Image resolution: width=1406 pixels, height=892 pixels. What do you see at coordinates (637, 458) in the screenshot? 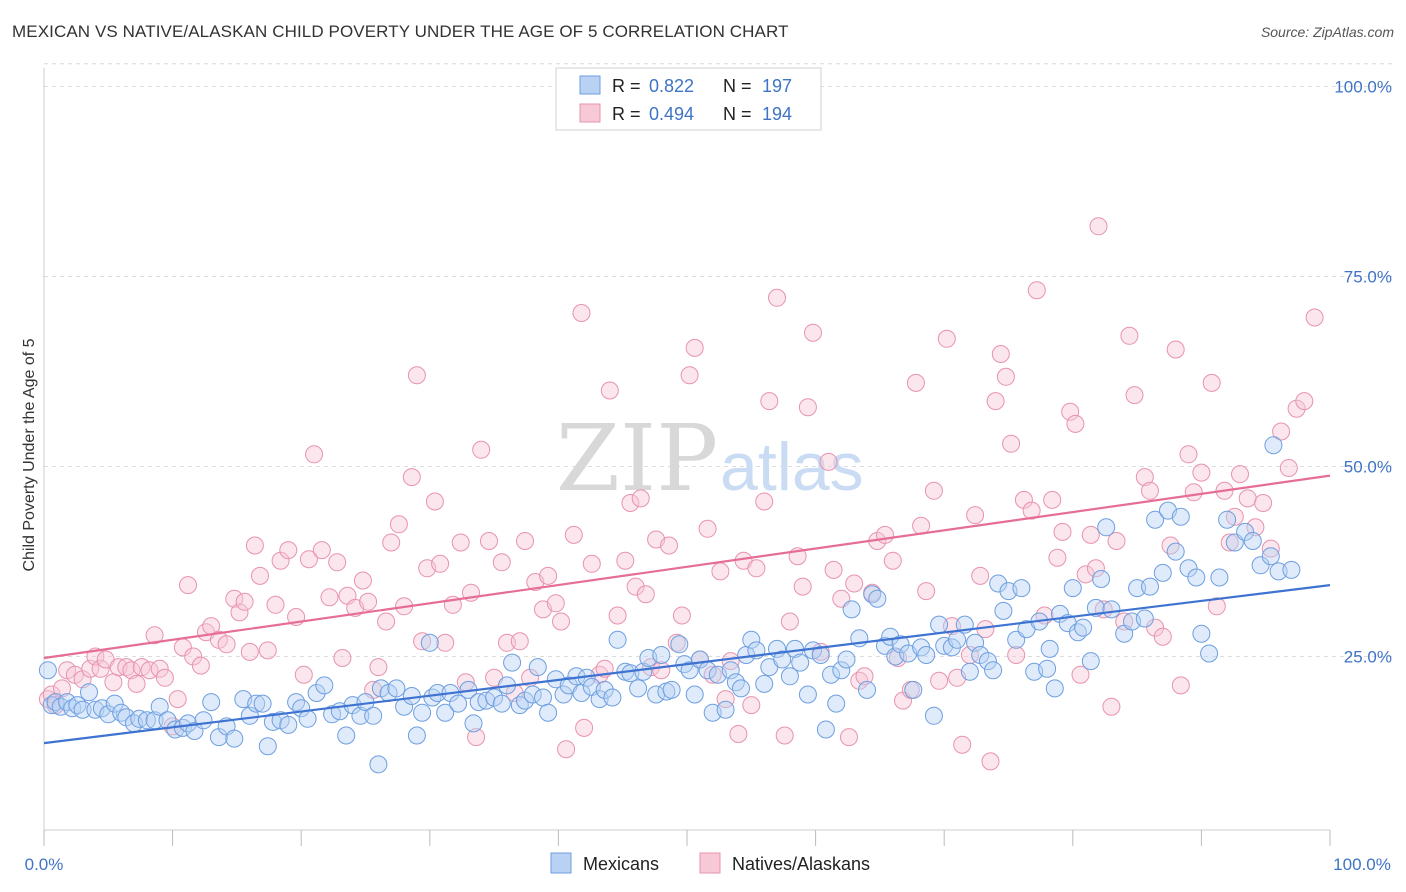
I see `watermark-zip: ZIP` at bounding box center [637, 458].